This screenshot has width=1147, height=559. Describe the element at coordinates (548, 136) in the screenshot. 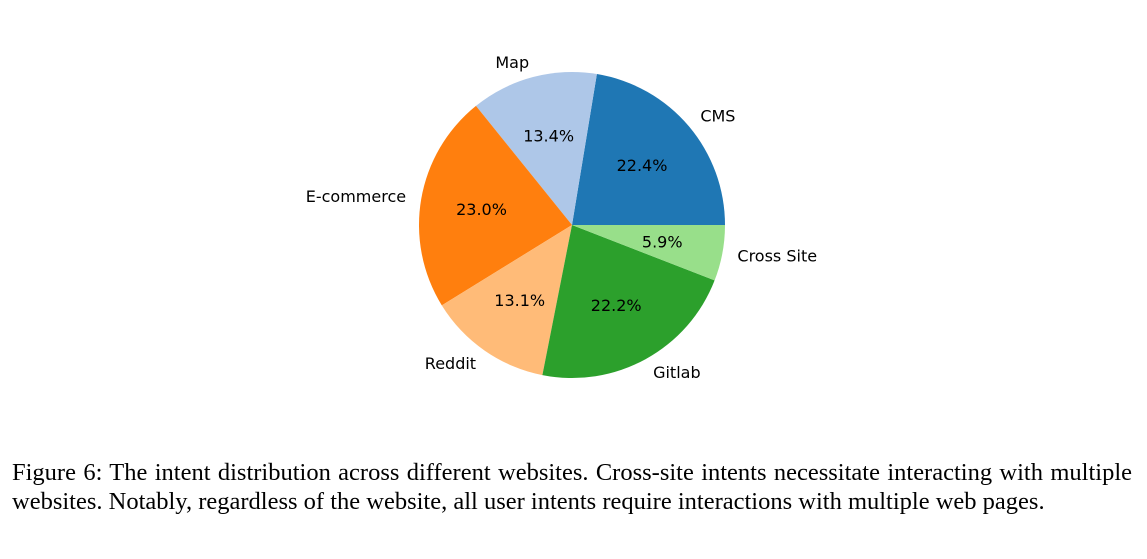

I see `pie-percent-label: 13.4%` at that location.